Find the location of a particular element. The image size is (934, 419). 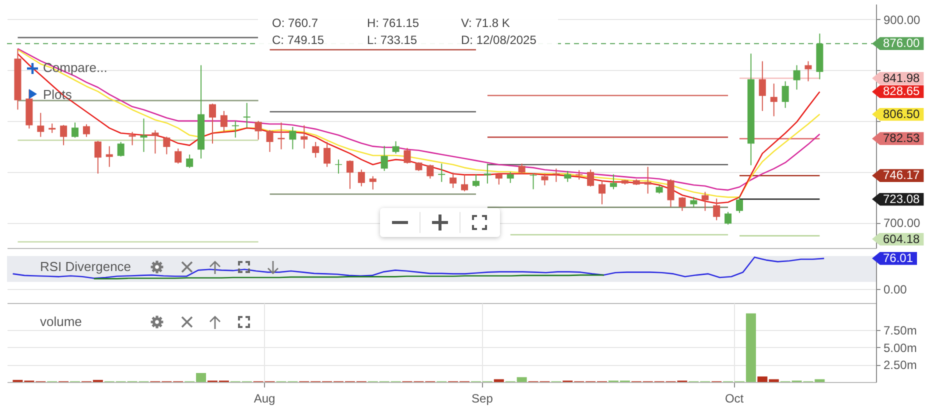

bar is located at coordinates (499, 380).